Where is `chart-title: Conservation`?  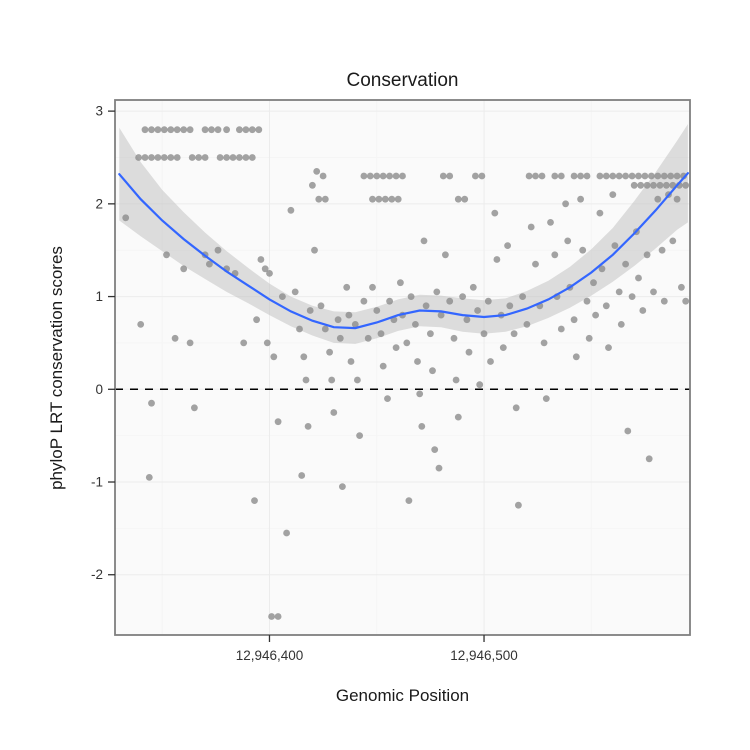
chart-title: Conservation is located at coordinates (402, 80).